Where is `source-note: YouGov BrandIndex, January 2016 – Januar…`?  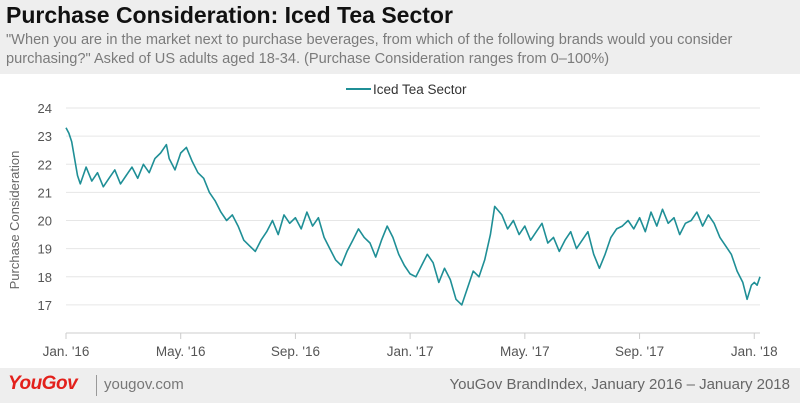 source-note: YouGov BrandIndex, January 2016 – Januar… is located at coordinates (619, 384).